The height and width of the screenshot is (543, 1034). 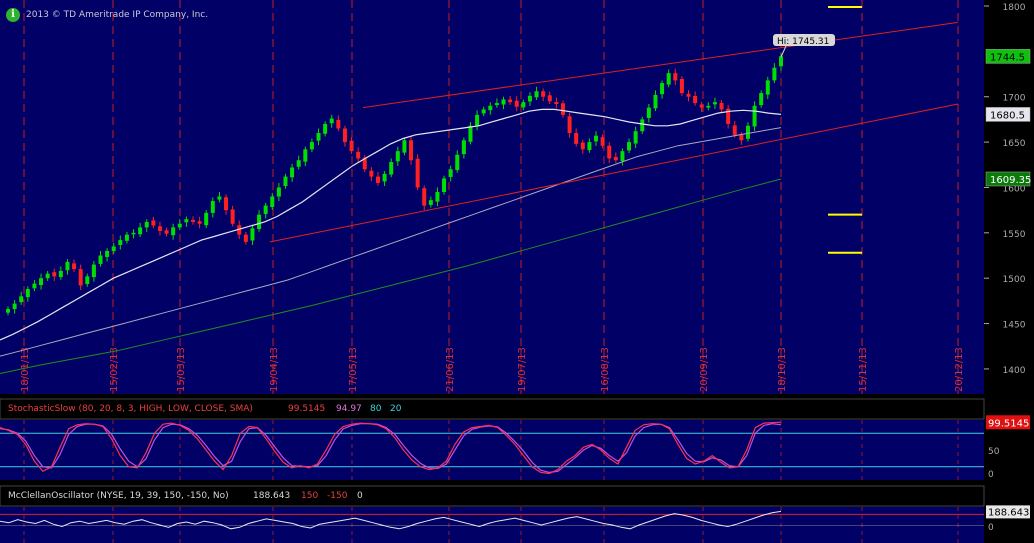 What do you see at coordinates (1014, 99) in the screenshot?
I see `y-tick-label: 1700` at bounding box center [1014, 99].